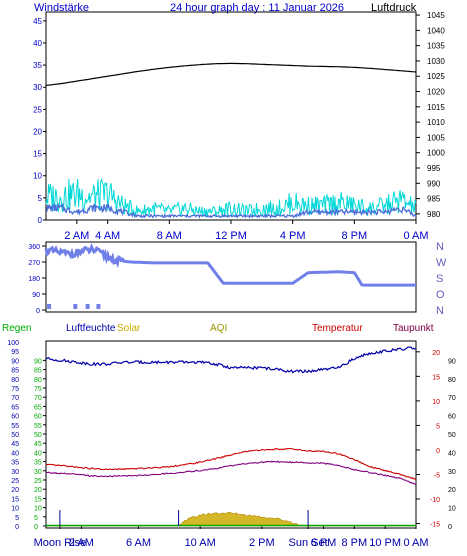 The image size is (467, 556). I want to click on pressure-axis-title: Luftdruck, so click(394, 8).